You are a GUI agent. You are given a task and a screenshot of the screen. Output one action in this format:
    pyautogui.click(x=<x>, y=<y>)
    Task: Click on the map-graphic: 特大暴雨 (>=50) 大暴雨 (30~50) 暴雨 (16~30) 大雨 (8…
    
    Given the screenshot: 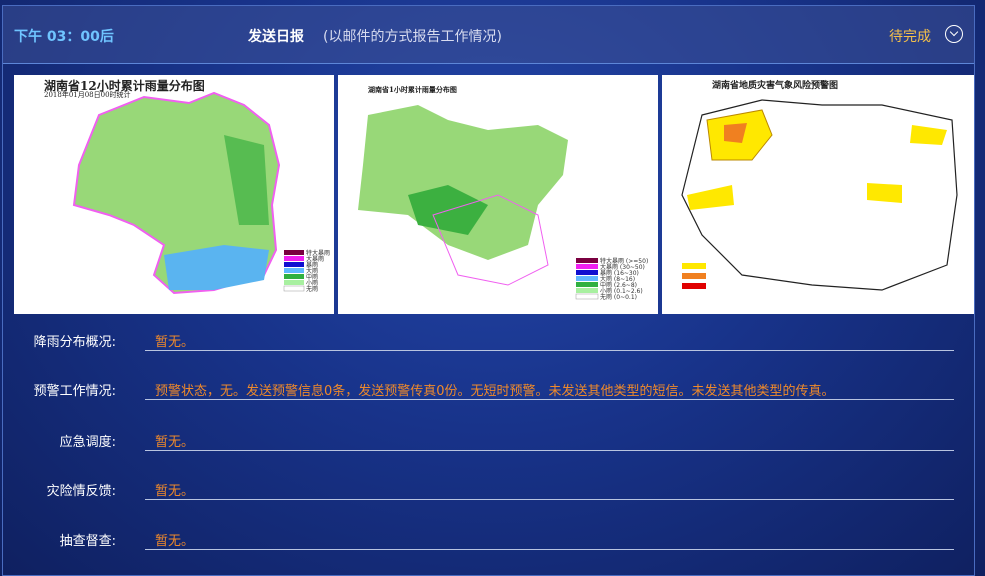 What is the action you would take?
    pyautogui.click(x=503, y=203)
    